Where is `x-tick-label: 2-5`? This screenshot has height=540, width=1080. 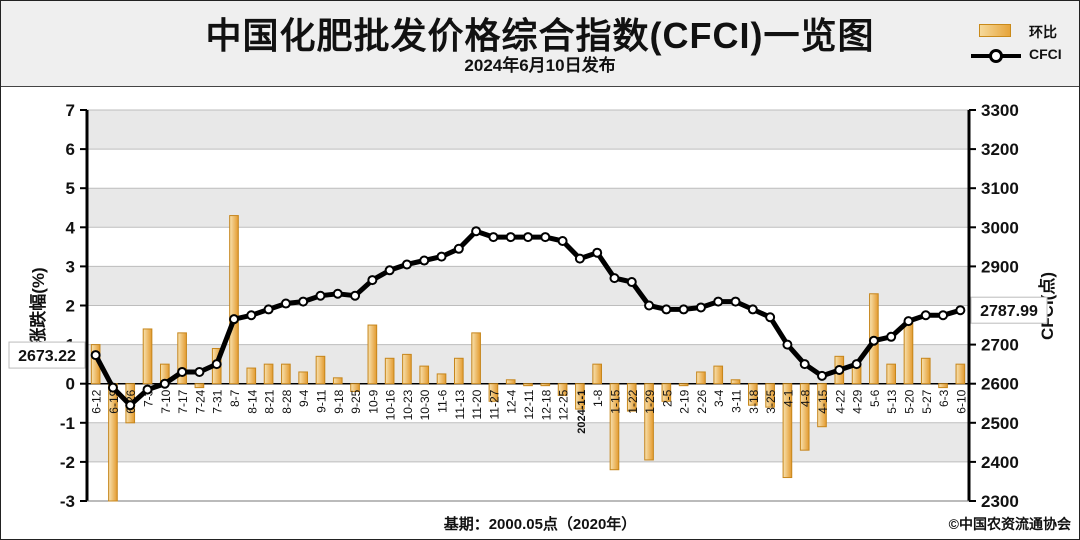
x-tick-label: 2-5 is located at coordinates (667, 398).